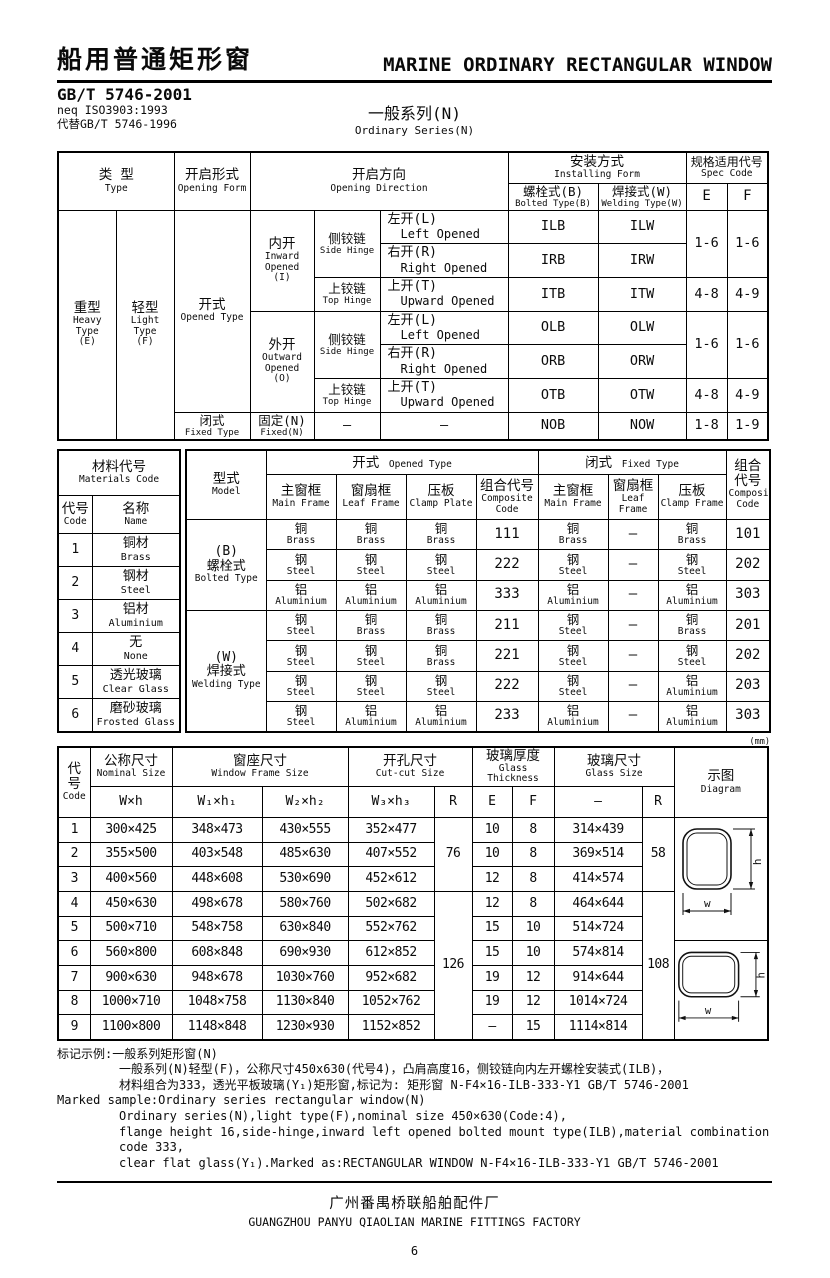  I want to click on dim-label-w: w, so click(707, 1011).